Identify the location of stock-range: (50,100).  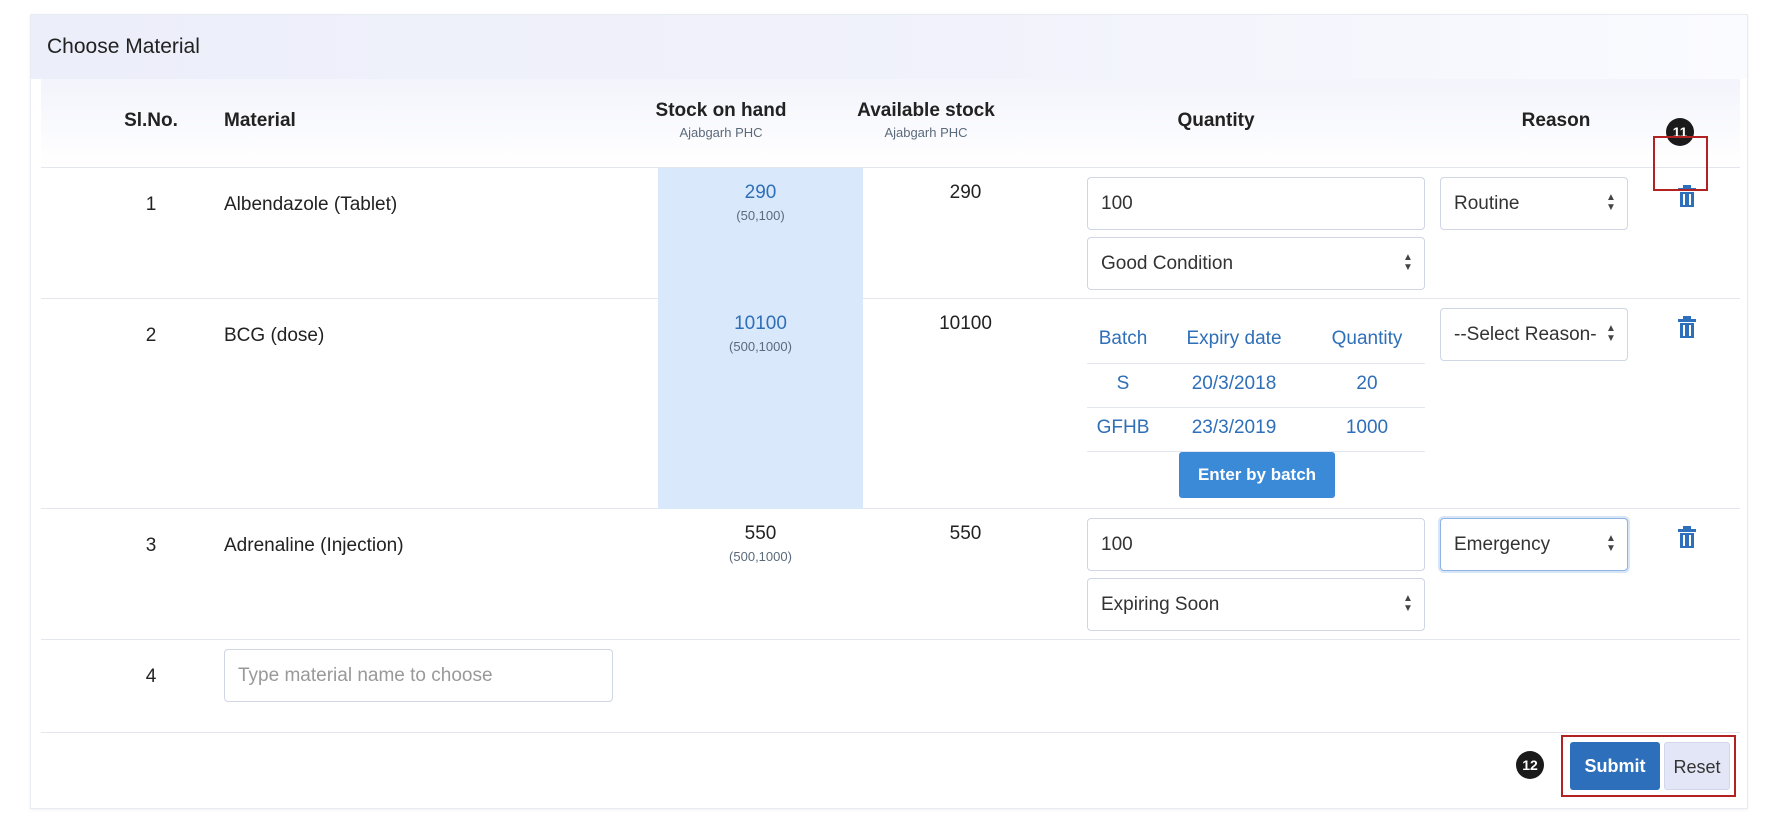
(760, 215).